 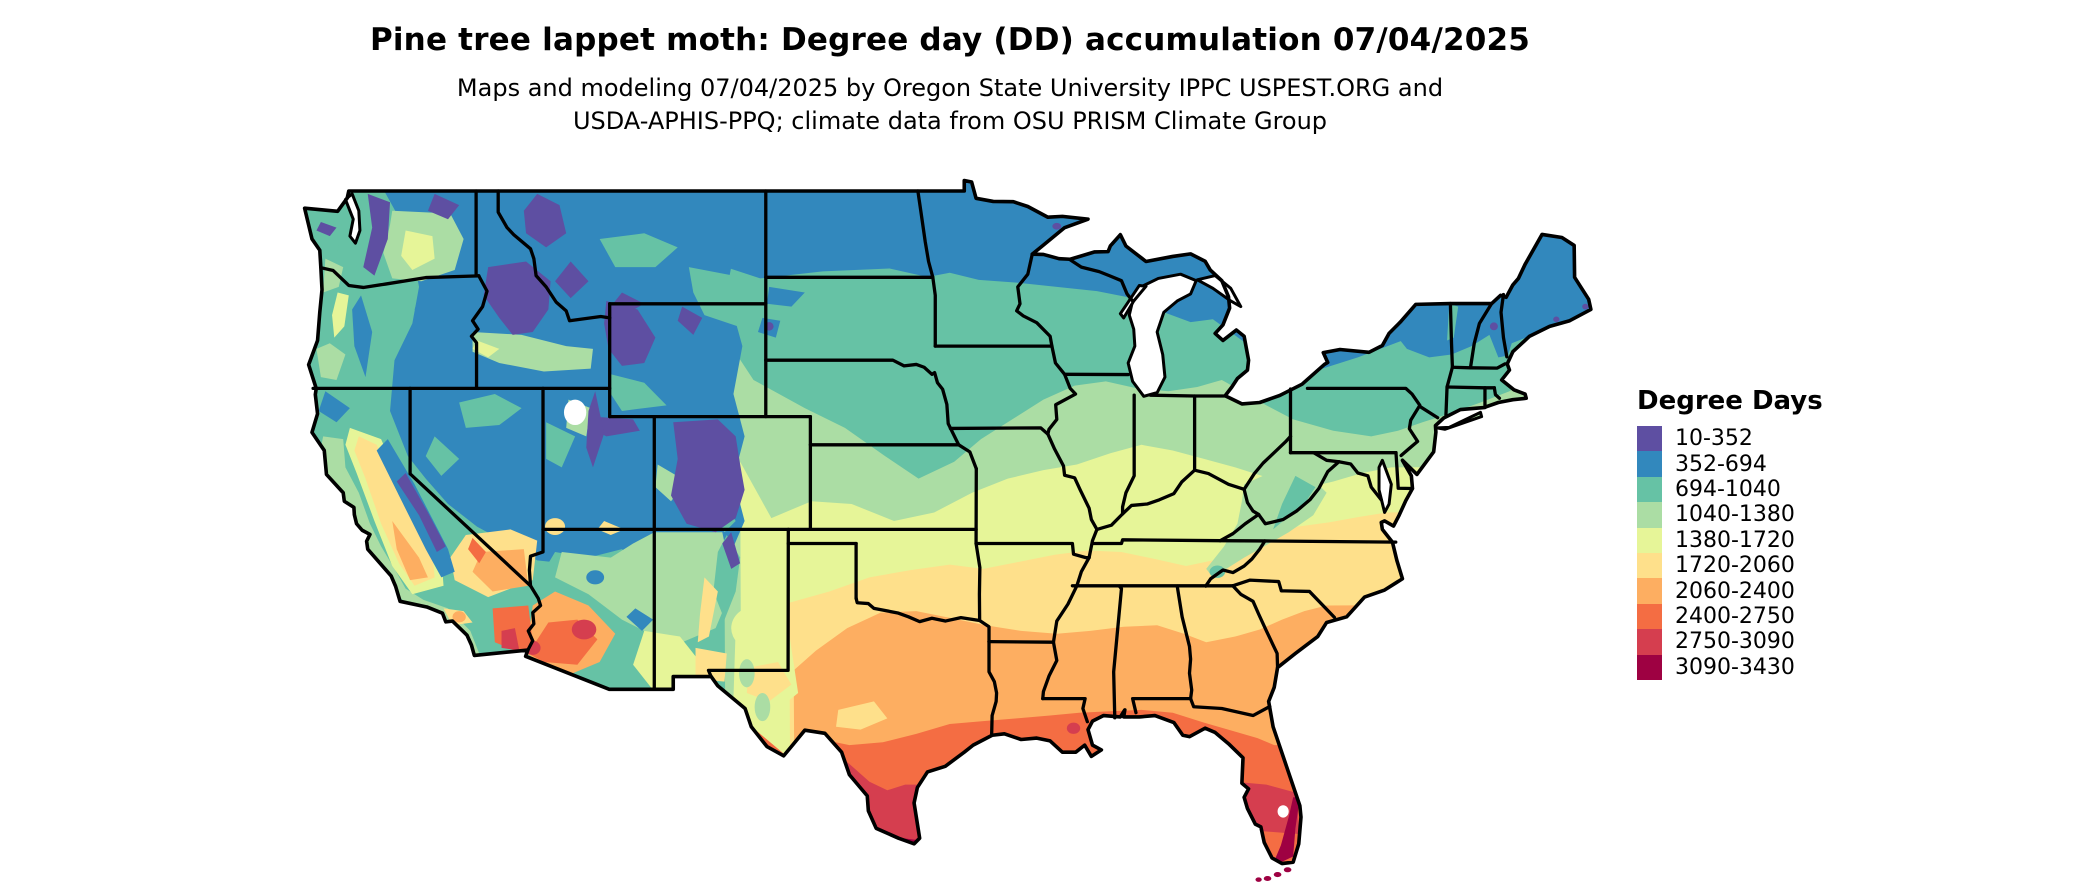 I want to click on legend-item: 694-1040, so click(x=1730, y=489).